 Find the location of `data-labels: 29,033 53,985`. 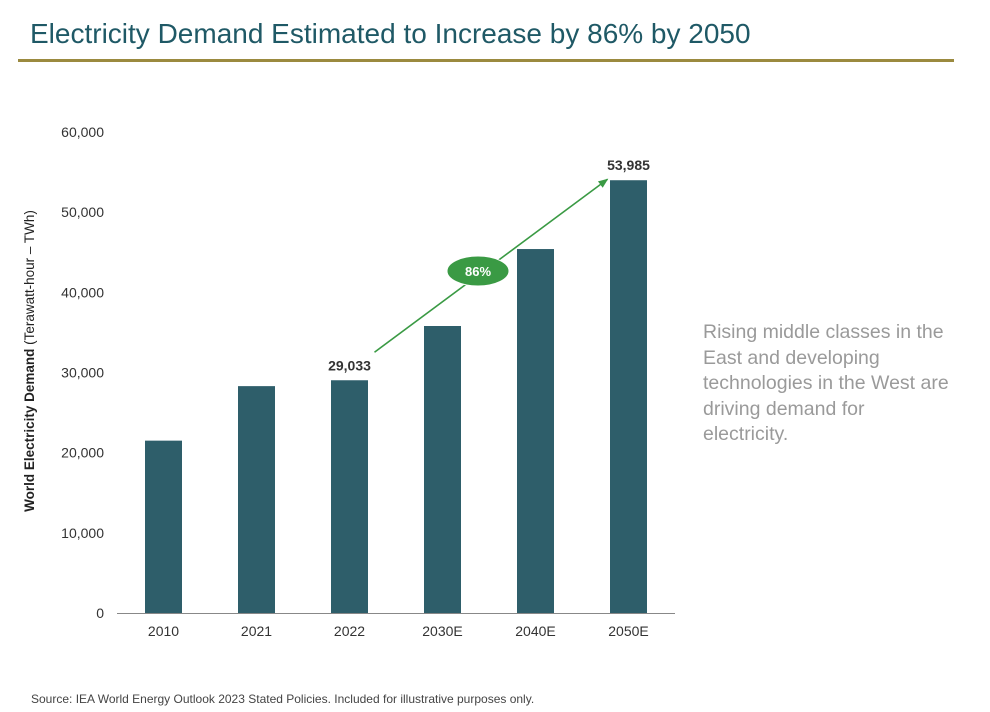

data-labels: 29,033 53,985 is located at coordinates (489, 265).